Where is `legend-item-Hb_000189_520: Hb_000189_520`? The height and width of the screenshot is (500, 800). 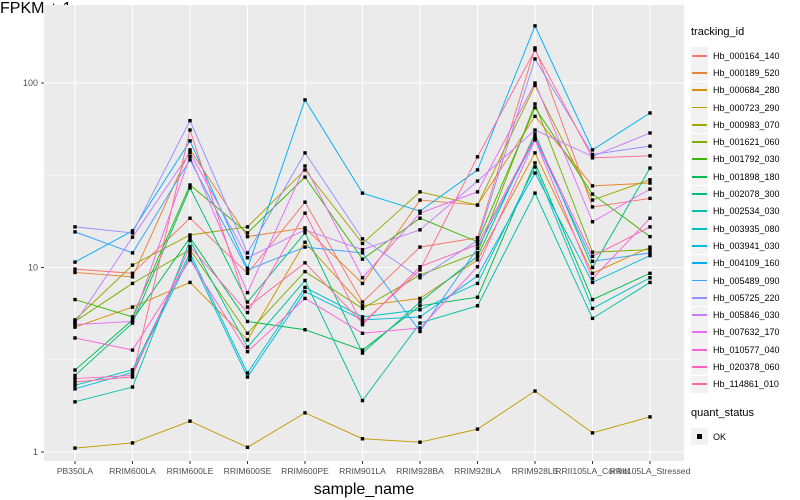
legend-item-Hb_000189_520: Hb_000189_520 is located at coordinates (745, 73).